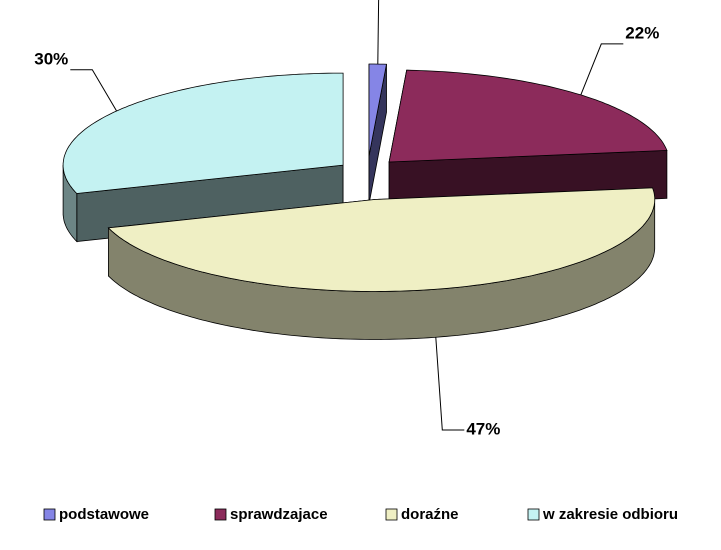 The width and height of the screenshot is (721, 550). I want to click on data-label: 22%, so click(642, 32).